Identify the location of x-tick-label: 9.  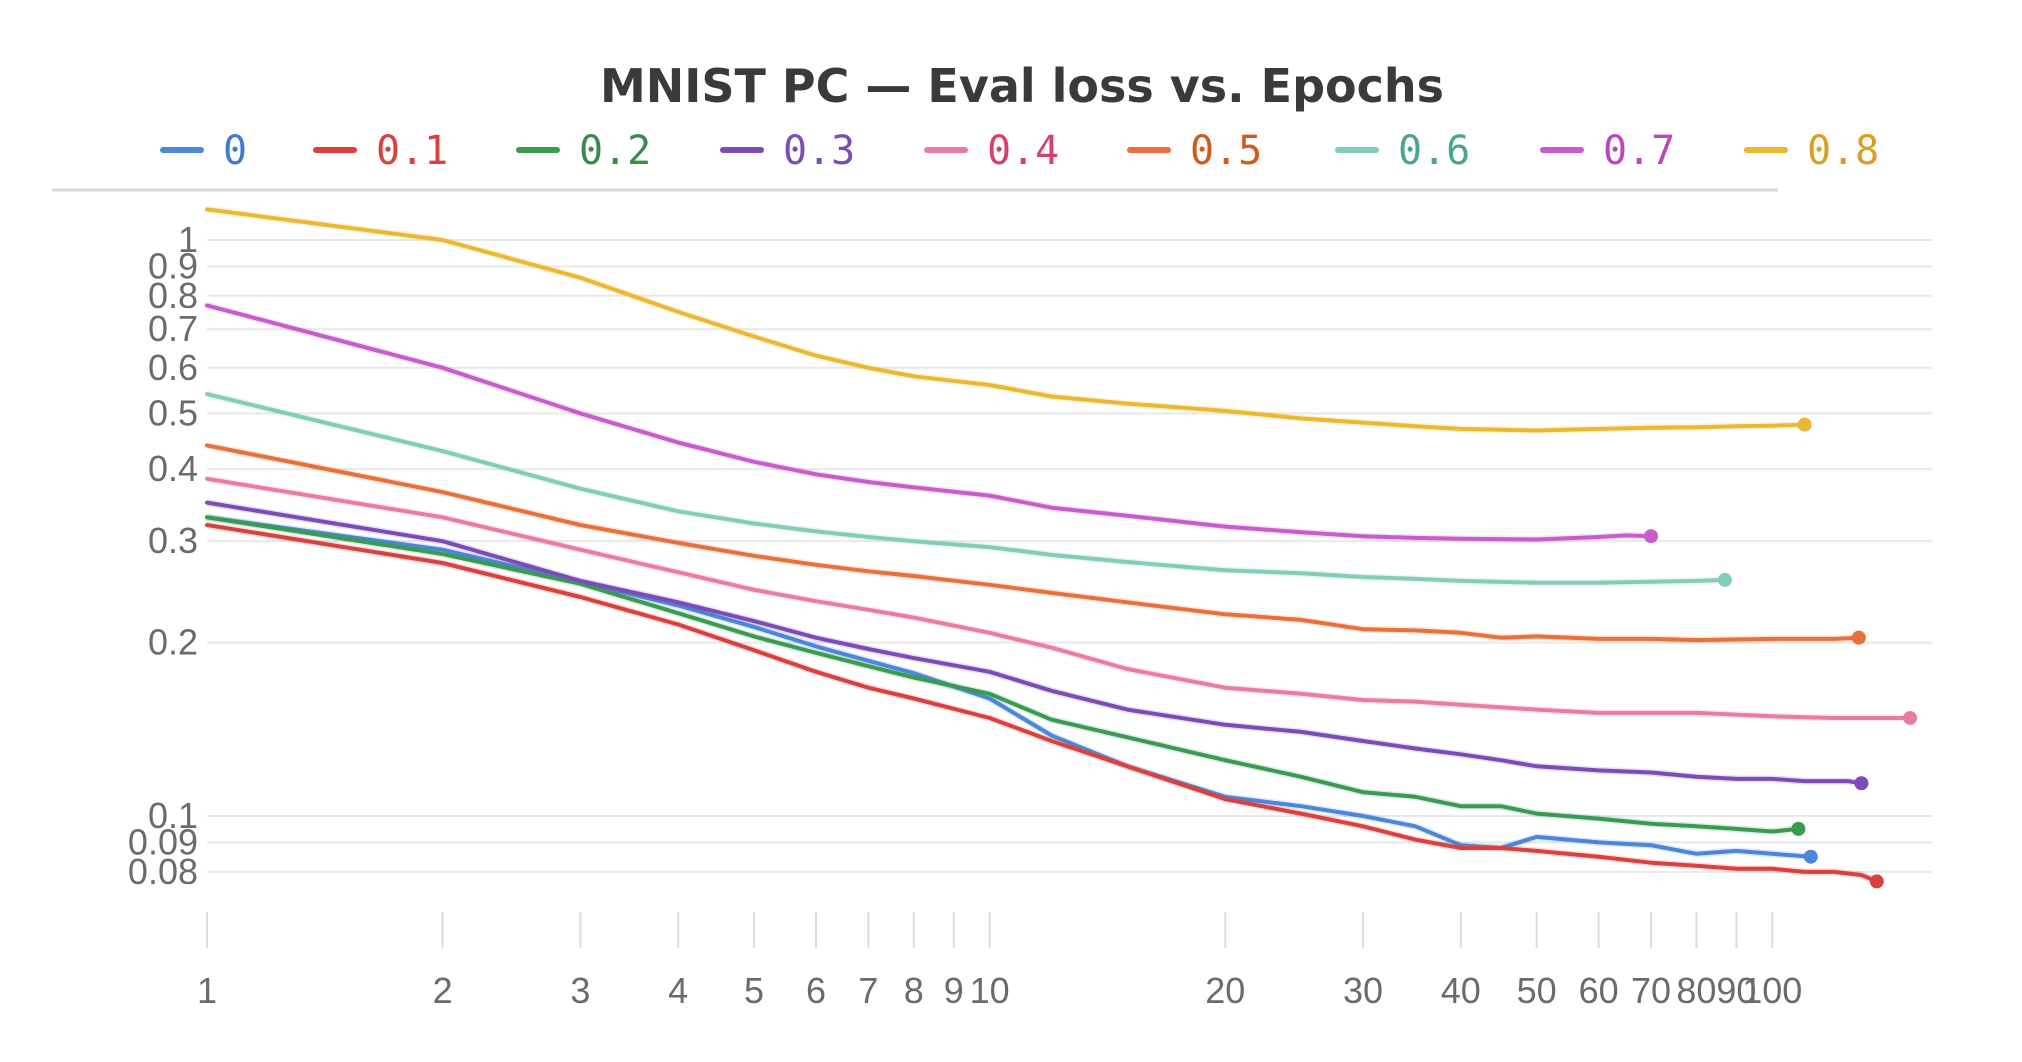
(954, 990).